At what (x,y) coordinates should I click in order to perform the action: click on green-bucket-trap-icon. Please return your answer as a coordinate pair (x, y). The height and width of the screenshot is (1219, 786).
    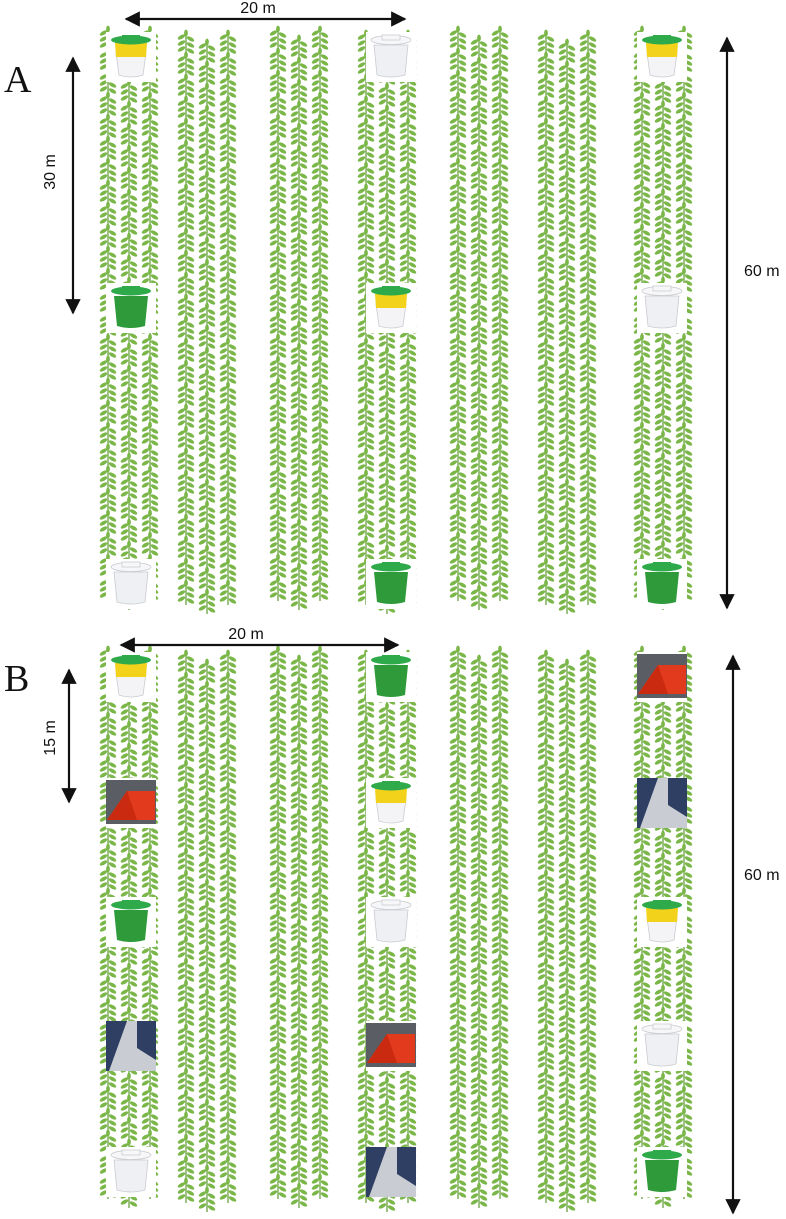
    Looking at the image, I should click on (662, 1172).